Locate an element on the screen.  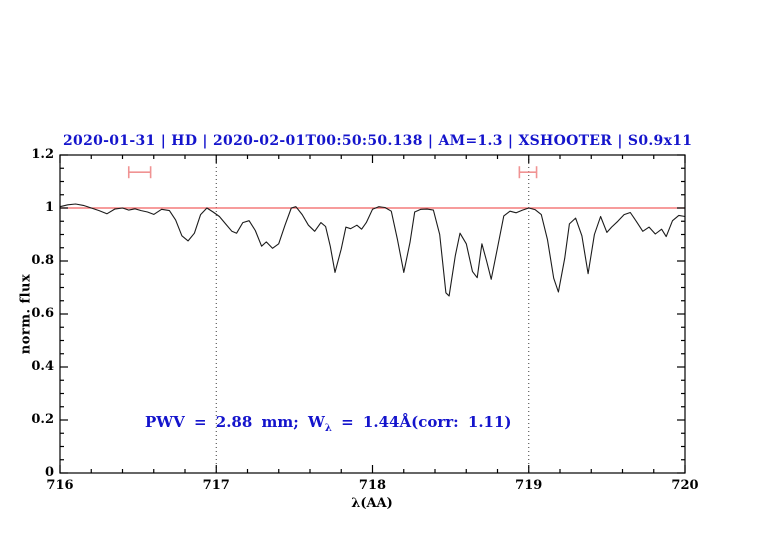
y-tick-label: 1 is located at coordinates (49, 207).